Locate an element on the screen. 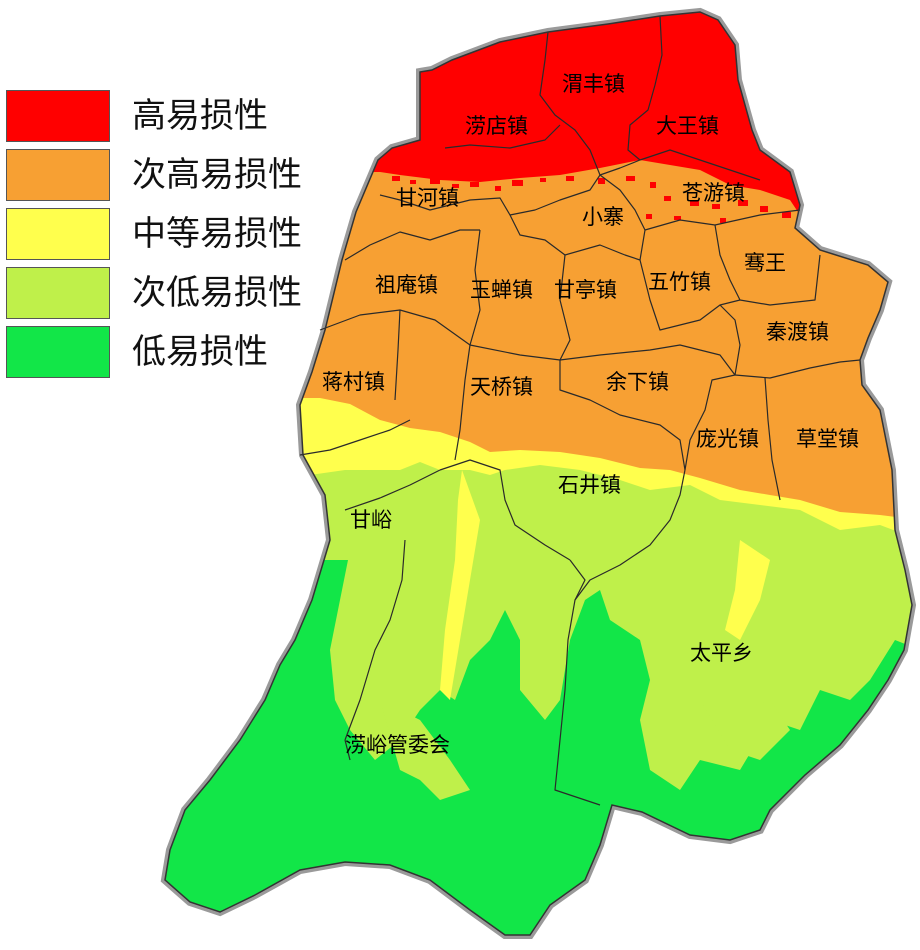 This screenshot has width=920, height=950. town-label-qindu: 秦渡镇 is located at coordinates (797, 332).